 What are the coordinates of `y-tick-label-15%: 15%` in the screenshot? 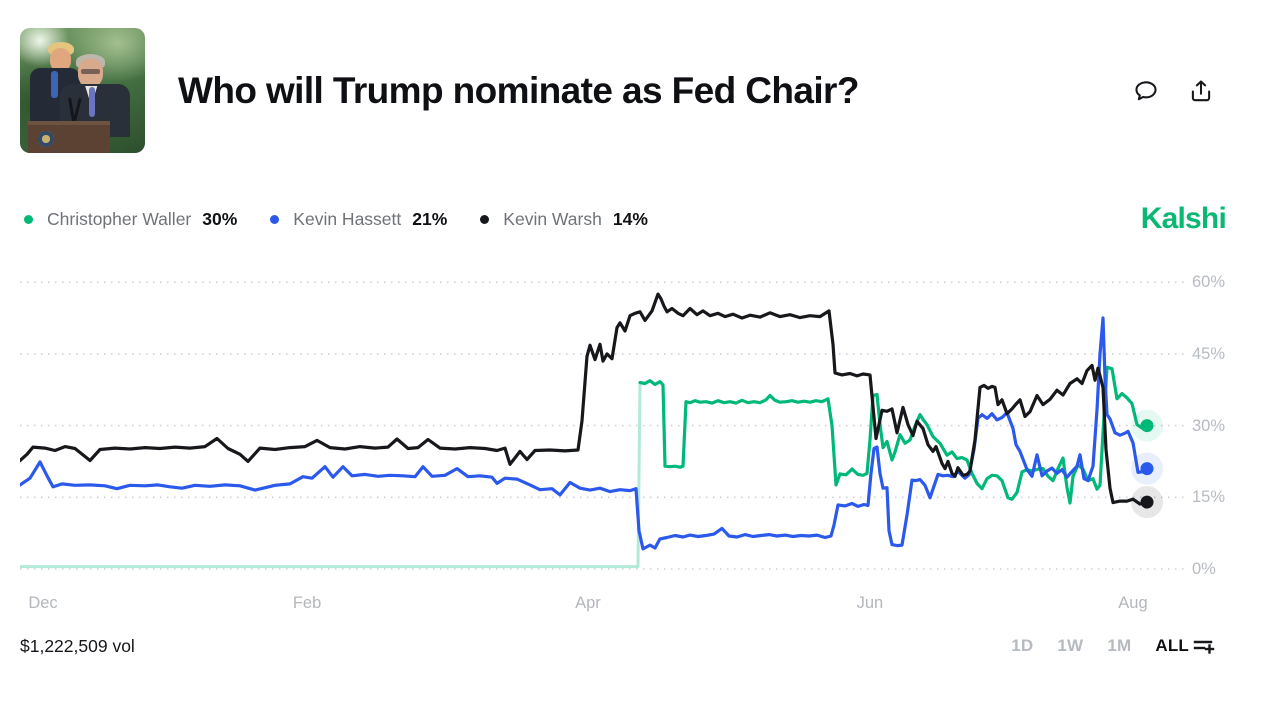 It's located at (1209, 497).